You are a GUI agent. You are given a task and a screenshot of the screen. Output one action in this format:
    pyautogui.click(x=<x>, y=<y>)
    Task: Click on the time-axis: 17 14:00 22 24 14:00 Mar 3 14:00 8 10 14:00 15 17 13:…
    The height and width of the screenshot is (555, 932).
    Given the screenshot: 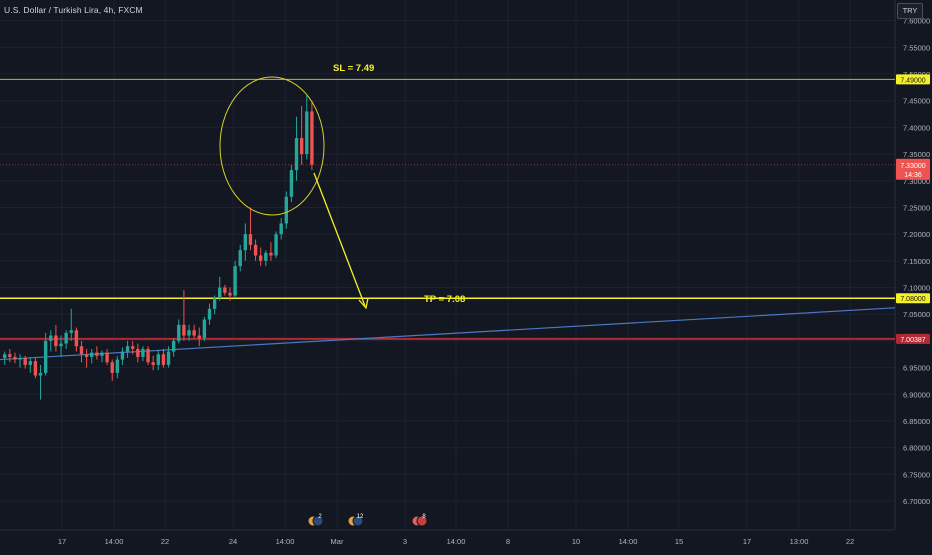 What is the action you would take?
    pyautogui.click(x=456, y=541)
    